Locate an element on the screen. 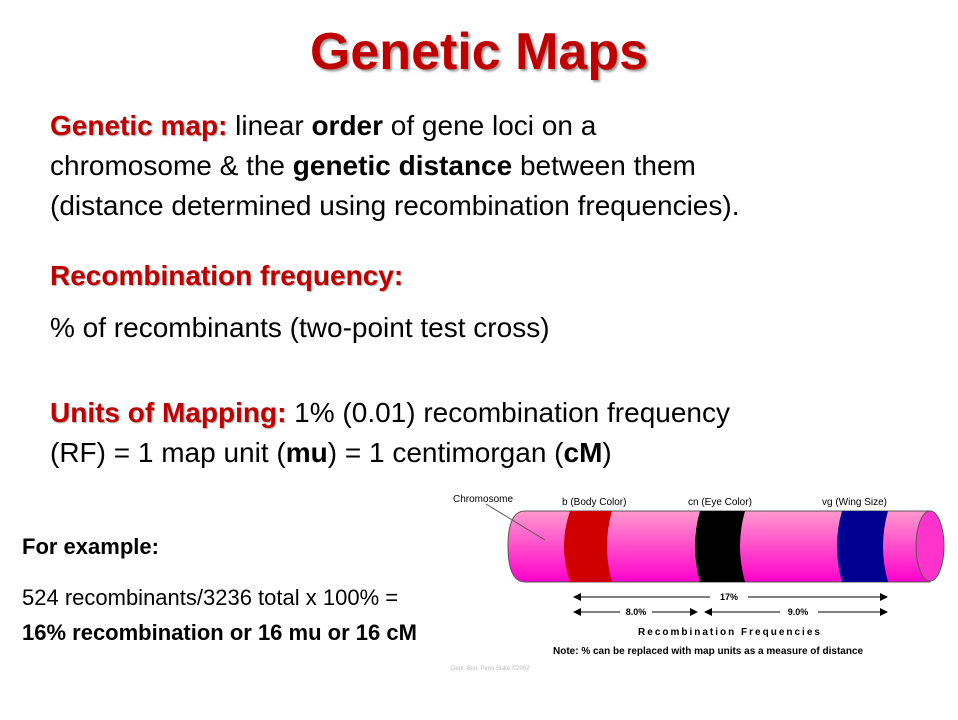  diagram-caption: Recombination Frequencies is located at coordinates (730, 632).